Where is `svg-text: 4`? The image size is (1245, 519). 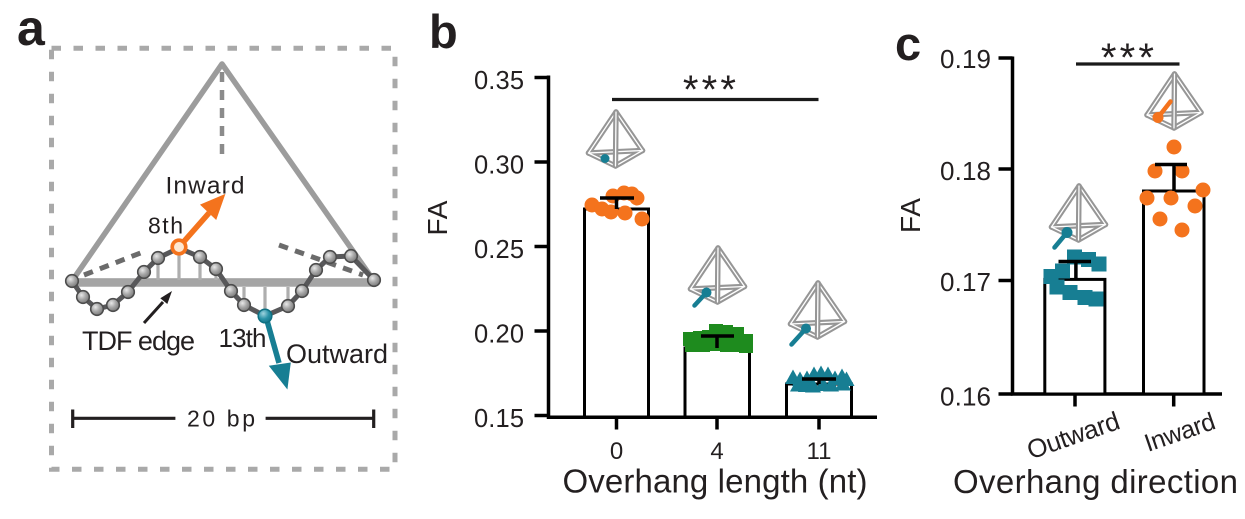 svg-text: 4 is located at coordinates (716, 451).